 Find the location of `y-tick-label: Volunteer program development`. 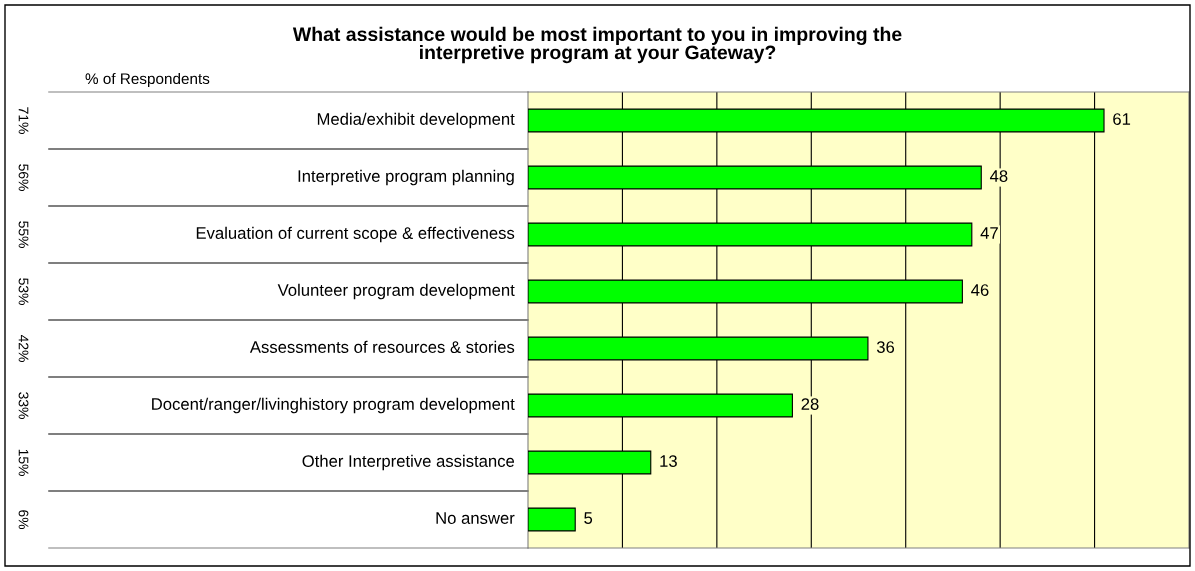

y-tick-label: Volunteer program development is located at coordinates (396, 291).